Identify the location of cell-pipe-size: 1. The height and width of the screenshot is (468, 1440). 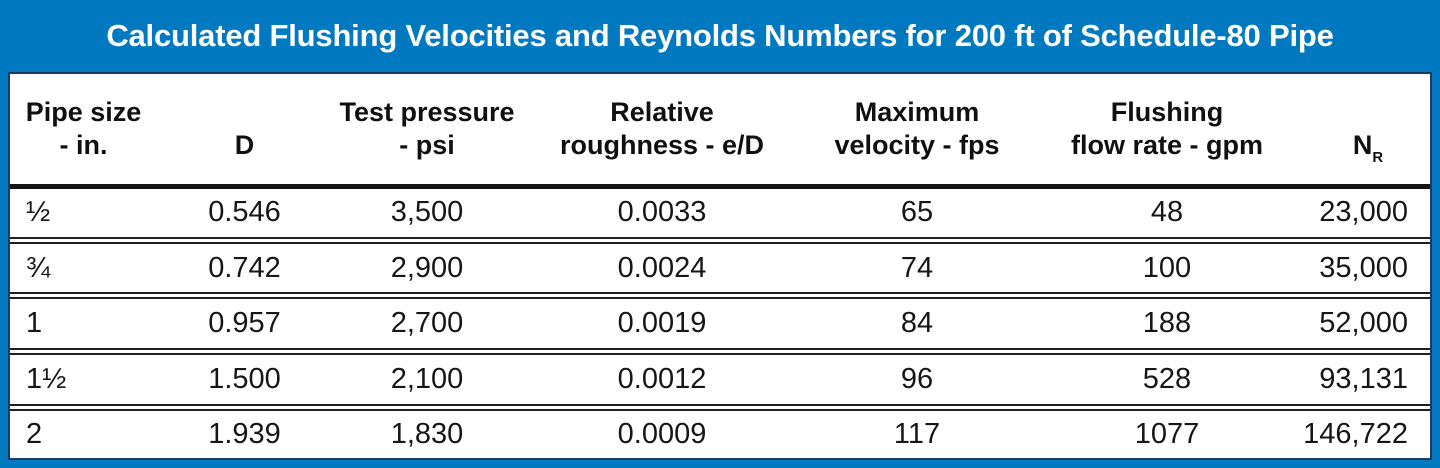
(83, 322).